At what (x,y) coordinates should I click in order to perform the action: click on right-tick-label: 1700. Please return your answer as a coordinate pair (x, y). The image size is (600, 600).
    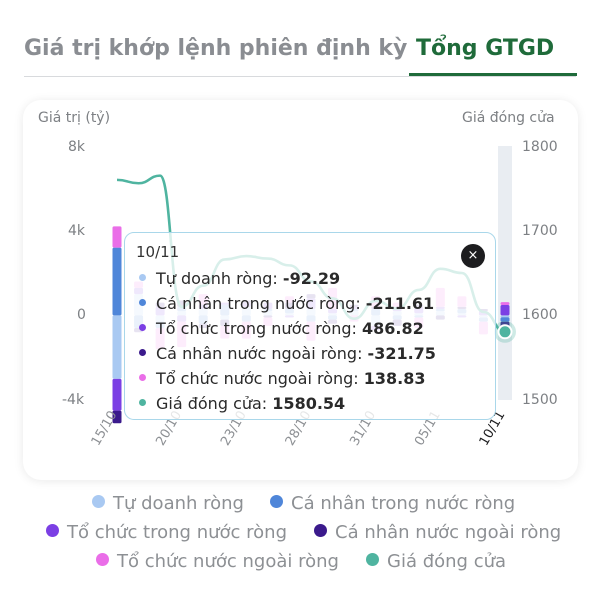
    Looking at the image, I should click on (540, 231).